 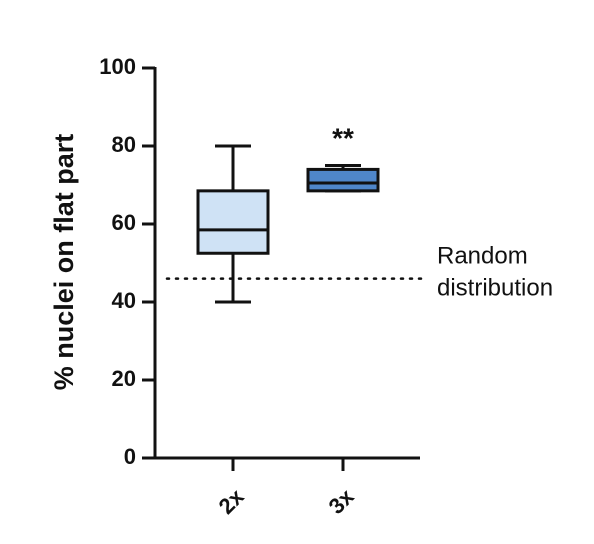 What do you see at coordinates (128, 261) in the screenshot?
I see `y-axis: 0 20 40 60 80 100` at bounding box center [128, 261].